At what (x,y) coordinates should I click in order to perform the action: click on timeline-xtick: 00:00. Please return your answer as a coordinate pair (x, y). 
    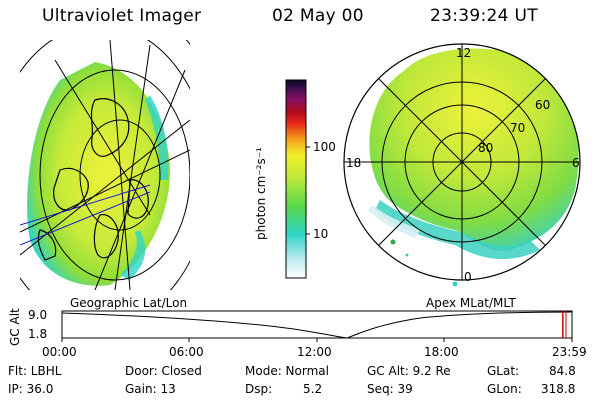
    Looking at the image, I should click on (59, 352).